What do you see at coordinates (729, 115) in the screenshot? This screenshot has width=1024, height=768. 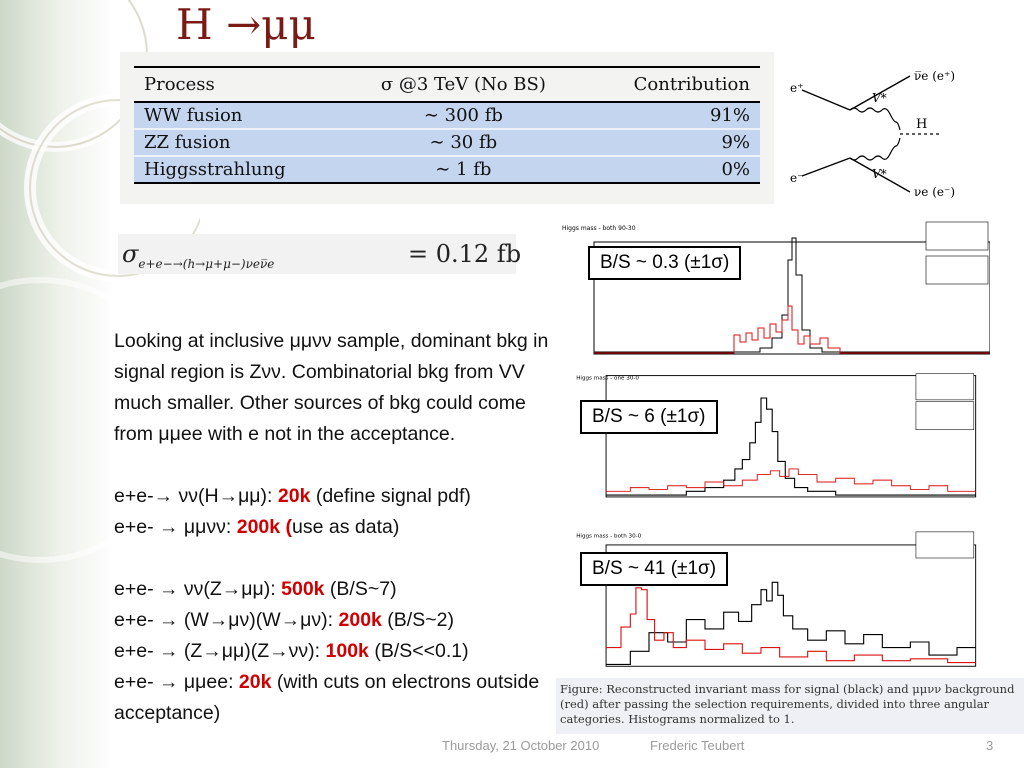 I see `cell-contribution: 91%` at bounding box center [729, 115].